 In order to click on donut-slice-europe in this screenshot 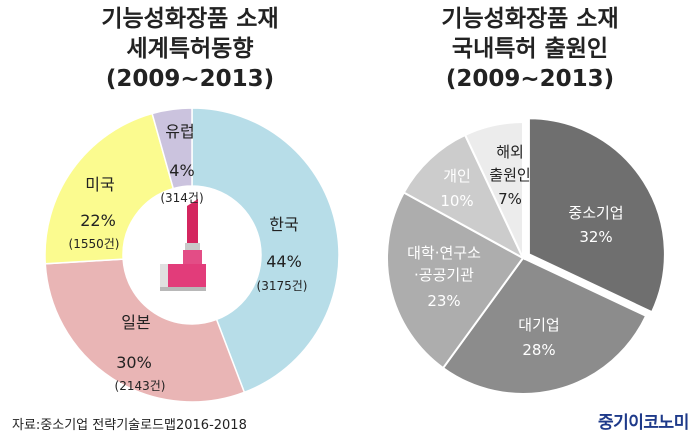, I will do `click(172, 148)`.